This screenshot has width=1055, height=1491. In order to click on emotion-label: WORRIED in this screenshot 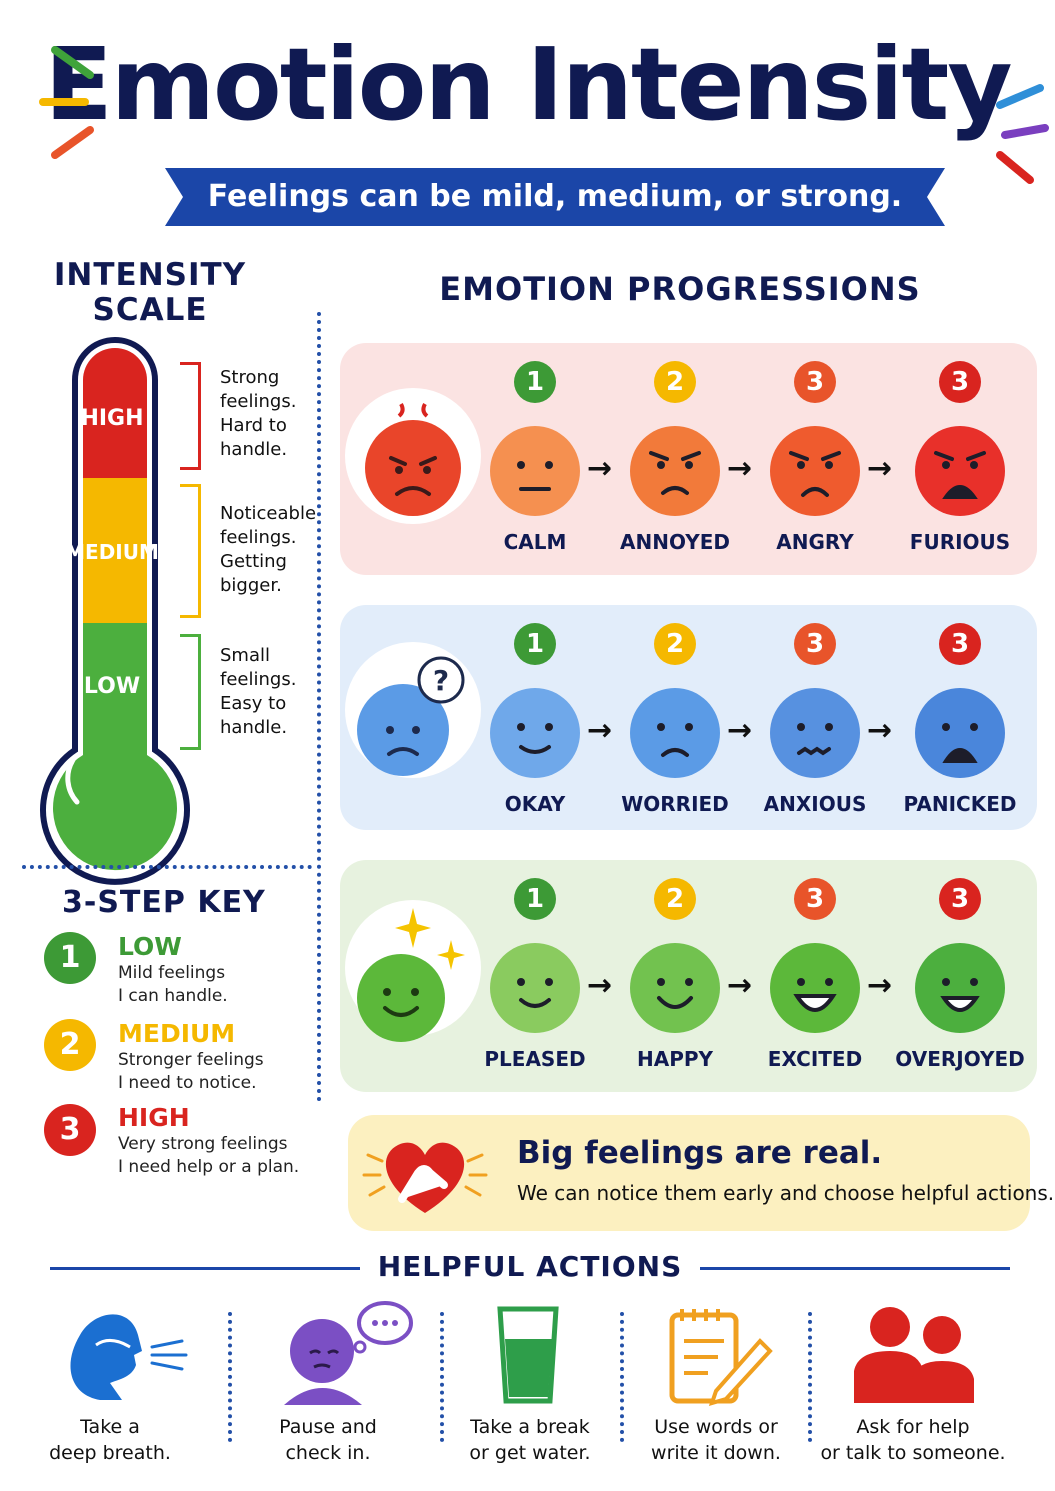, I will do `click(675, 804)`.